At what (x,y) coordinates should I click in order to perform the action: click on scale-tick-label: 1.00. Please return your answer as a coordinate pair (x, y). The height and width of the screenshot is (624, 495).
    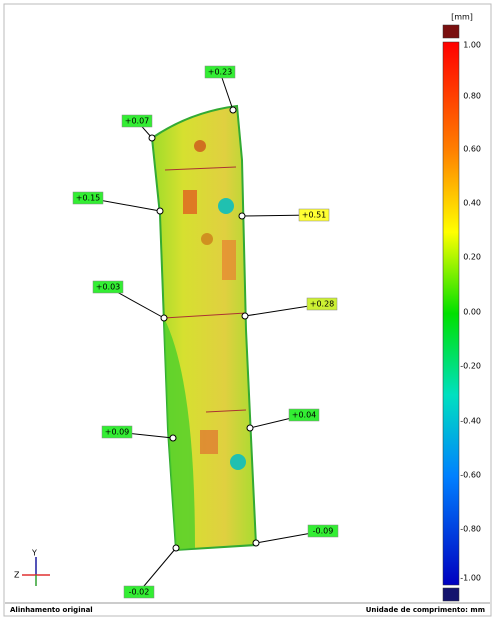
    Looking at the image, I should click on (472, 45).